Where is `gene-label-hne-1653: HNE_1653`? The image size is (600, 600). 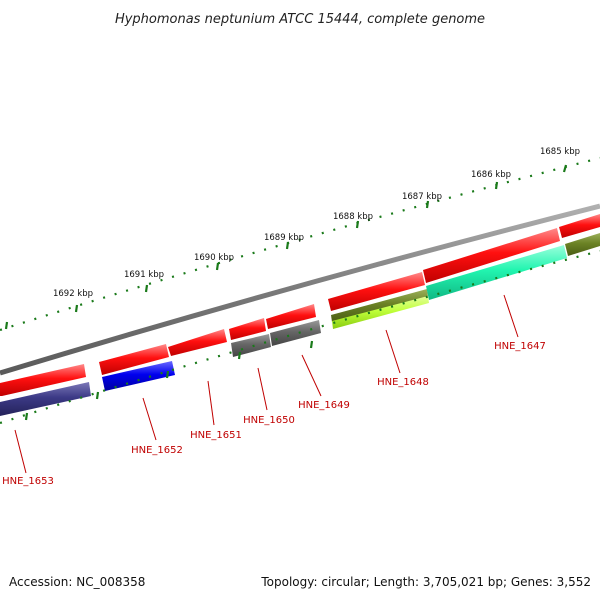
gene-label-hne-1653: HNE_1653 is located at coordinates (28, 481).